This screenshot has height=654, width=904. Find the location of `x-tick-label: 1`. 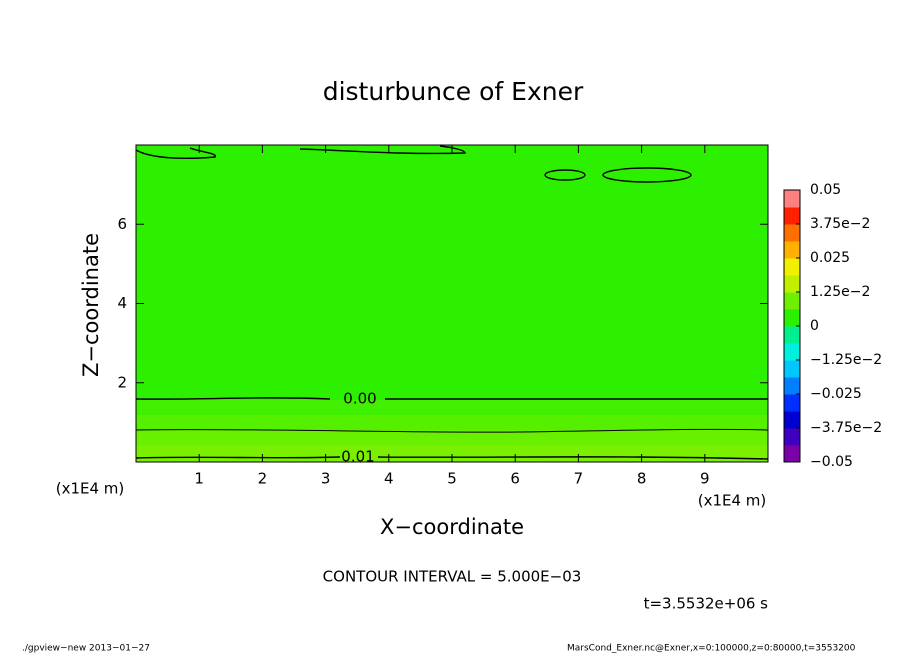

x-tick-label: 1 is located at coordinates (199, 479).